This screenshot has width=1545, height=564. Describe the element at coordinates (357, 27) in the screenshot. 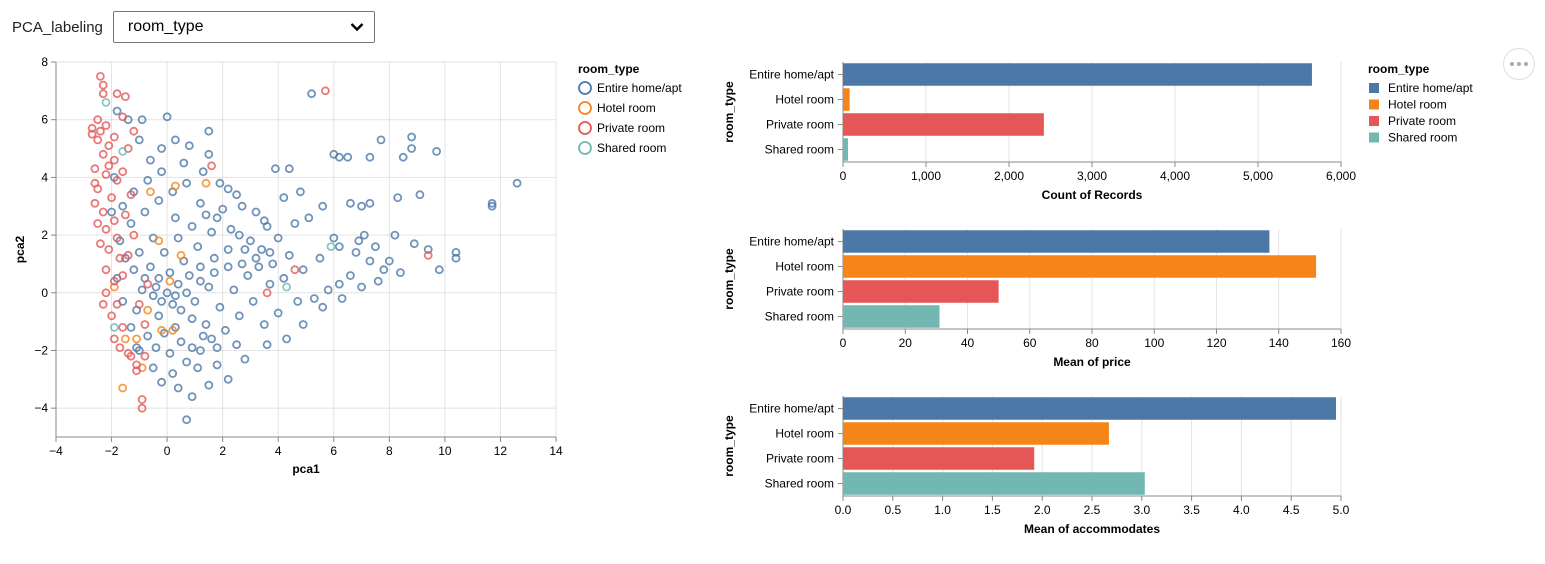

I see `chevron-down-icon` at that location.